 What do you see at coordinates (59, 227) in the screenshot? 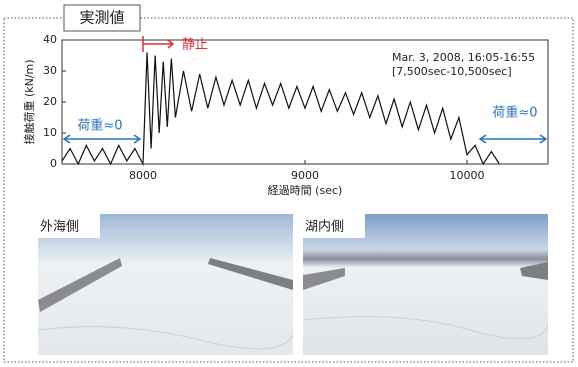
I see `photo-label: 外海側` at bounding box center [59, 227].